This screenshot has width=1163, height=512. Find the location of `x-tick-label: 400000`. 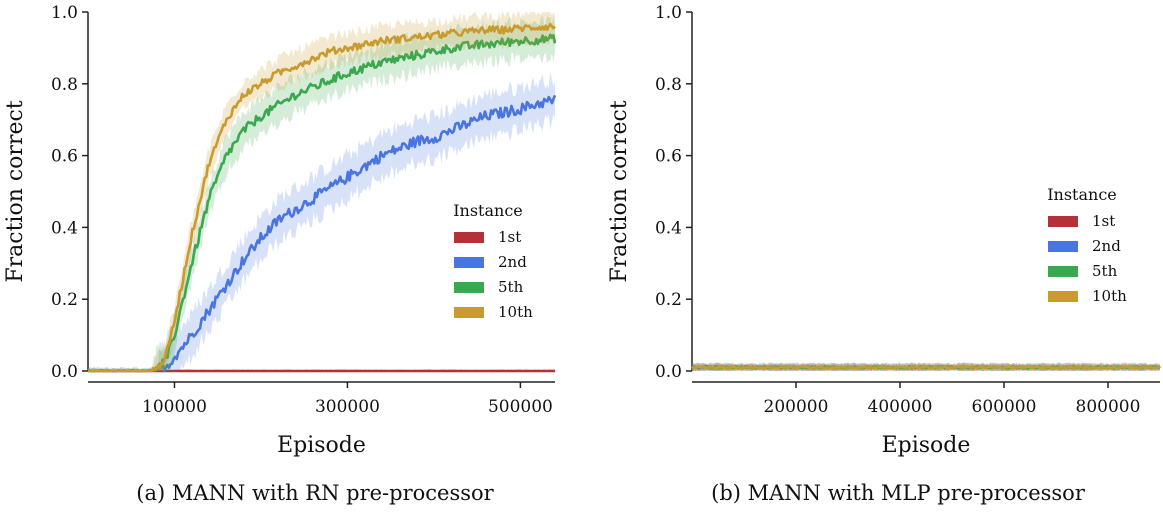

x-tick-label: 400000 is located at coordinates (900, 407).